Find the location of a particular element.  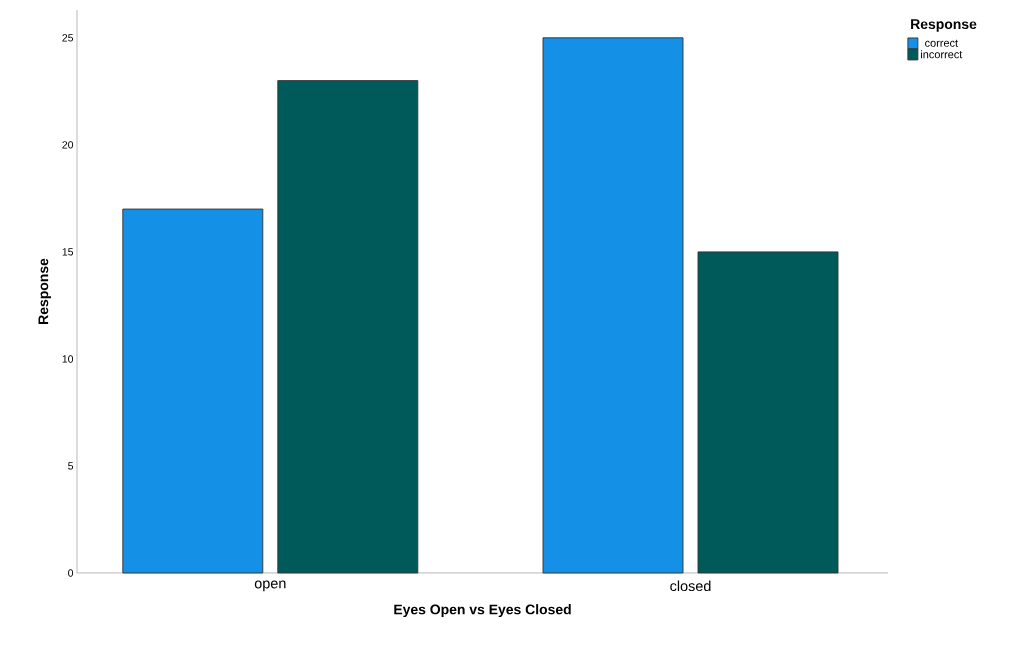

y-tick-label: 25 is located at coordinates (68, 38).